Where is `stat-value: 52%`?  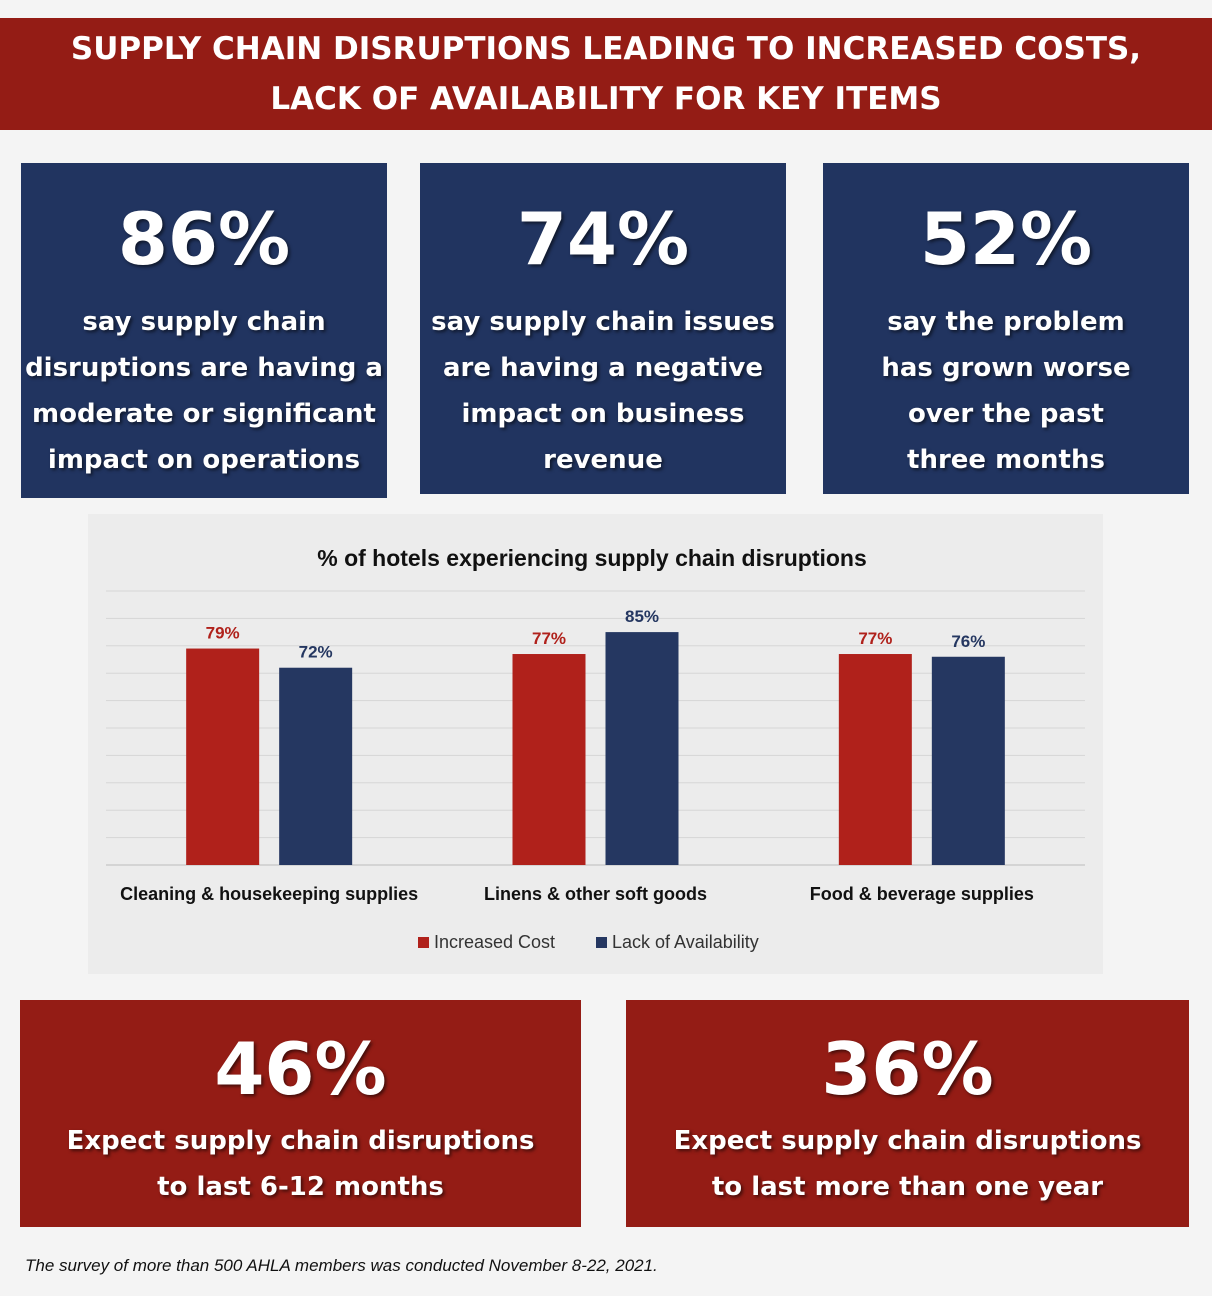 stat-value: 52% is located at coordinates (1006, 239).